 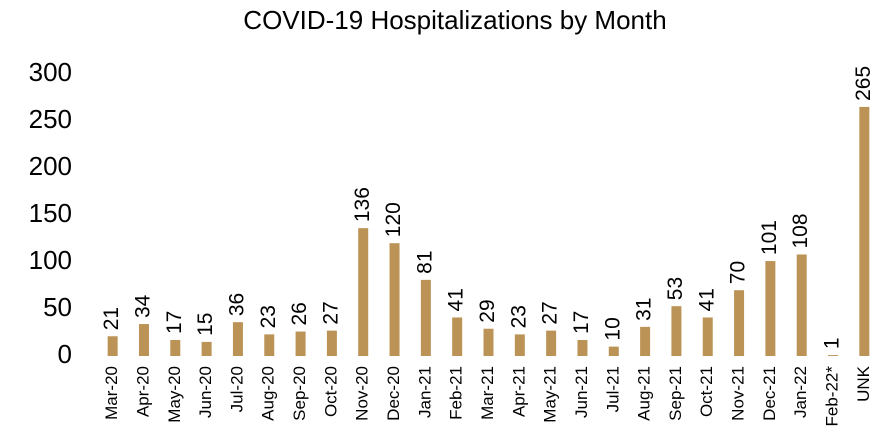 What do you see at coordinates (236, 389) in the screenshot?
I see `x-tick-label: Jul-20` at bounding box center [236, 389].